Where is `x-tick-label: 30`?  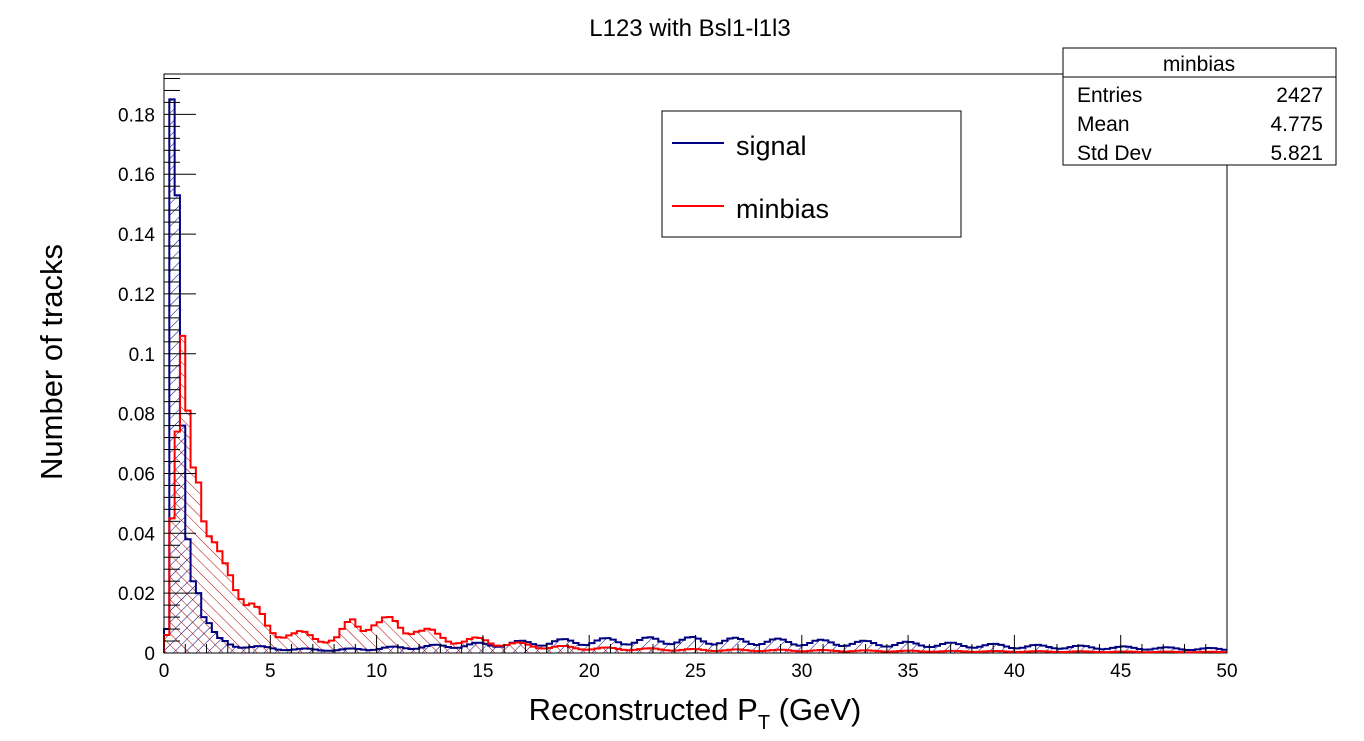 x-tick-label: 30 is located at coordinates (801, 671).